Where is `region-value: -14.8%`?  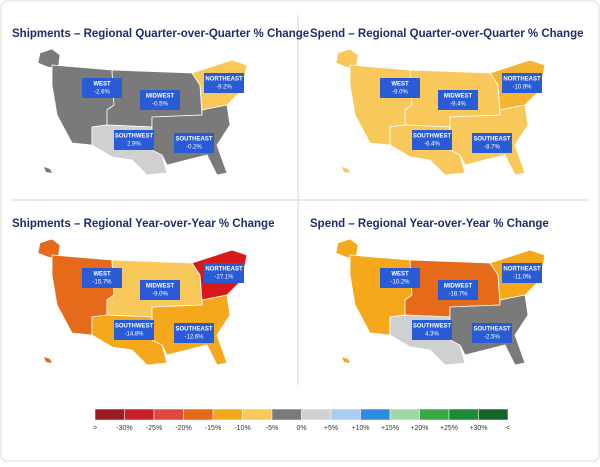 region-value: -14.8% is located at coordinates (134, 335).